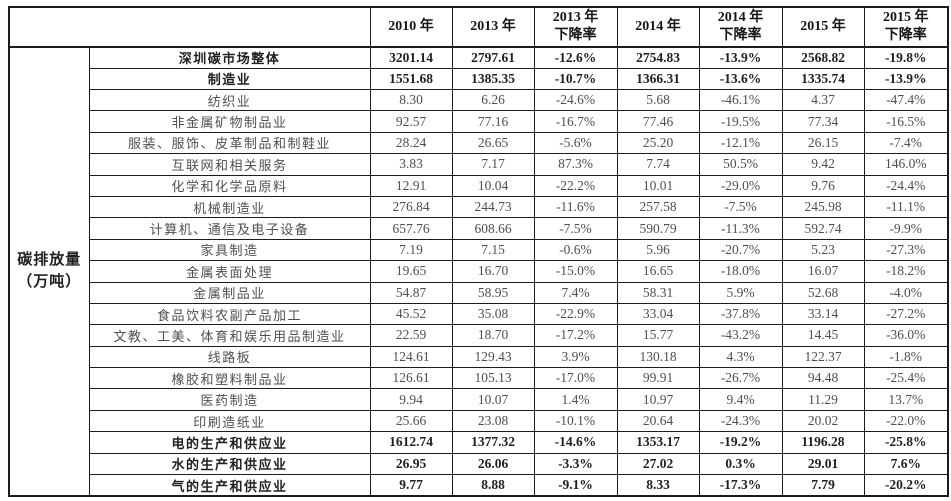 Image resolution: width=951 pixels, height=501 pixels. Describe the element at coordinates (906, 185) in the screenshot. I see `value-cell: -24.4%` at that location.